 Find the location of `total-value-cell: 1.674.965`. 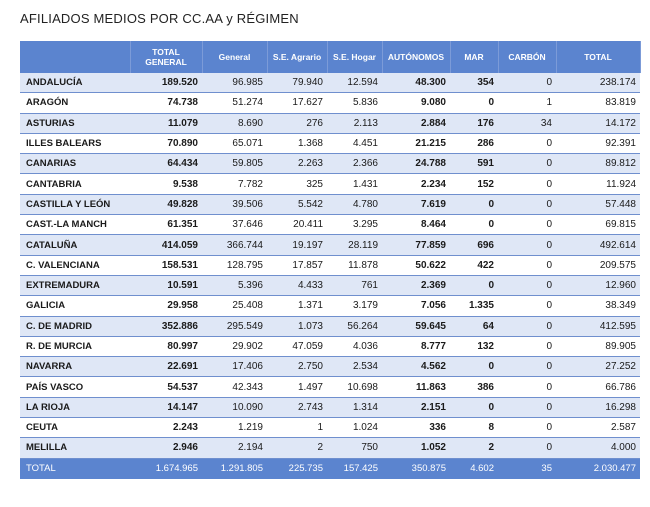

total-value-cell: 1.674.965 is located at coordinates (166, 468).